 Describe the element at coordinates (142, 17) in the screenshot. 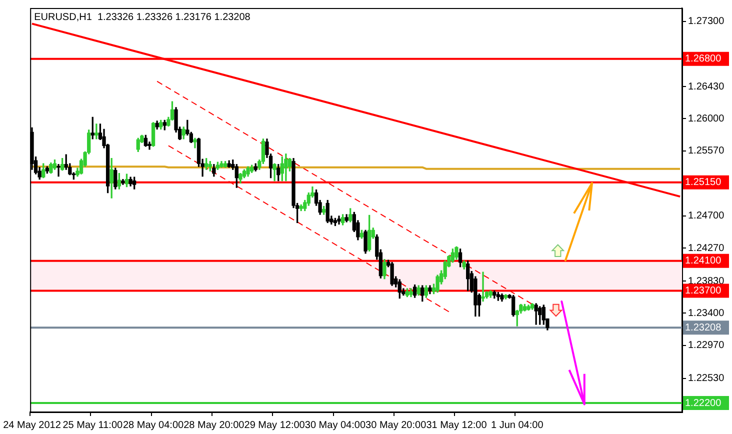

I see `chart-title: EURUSD,H1 1.23326 1.23326 1.23176 1.23208` at that location.